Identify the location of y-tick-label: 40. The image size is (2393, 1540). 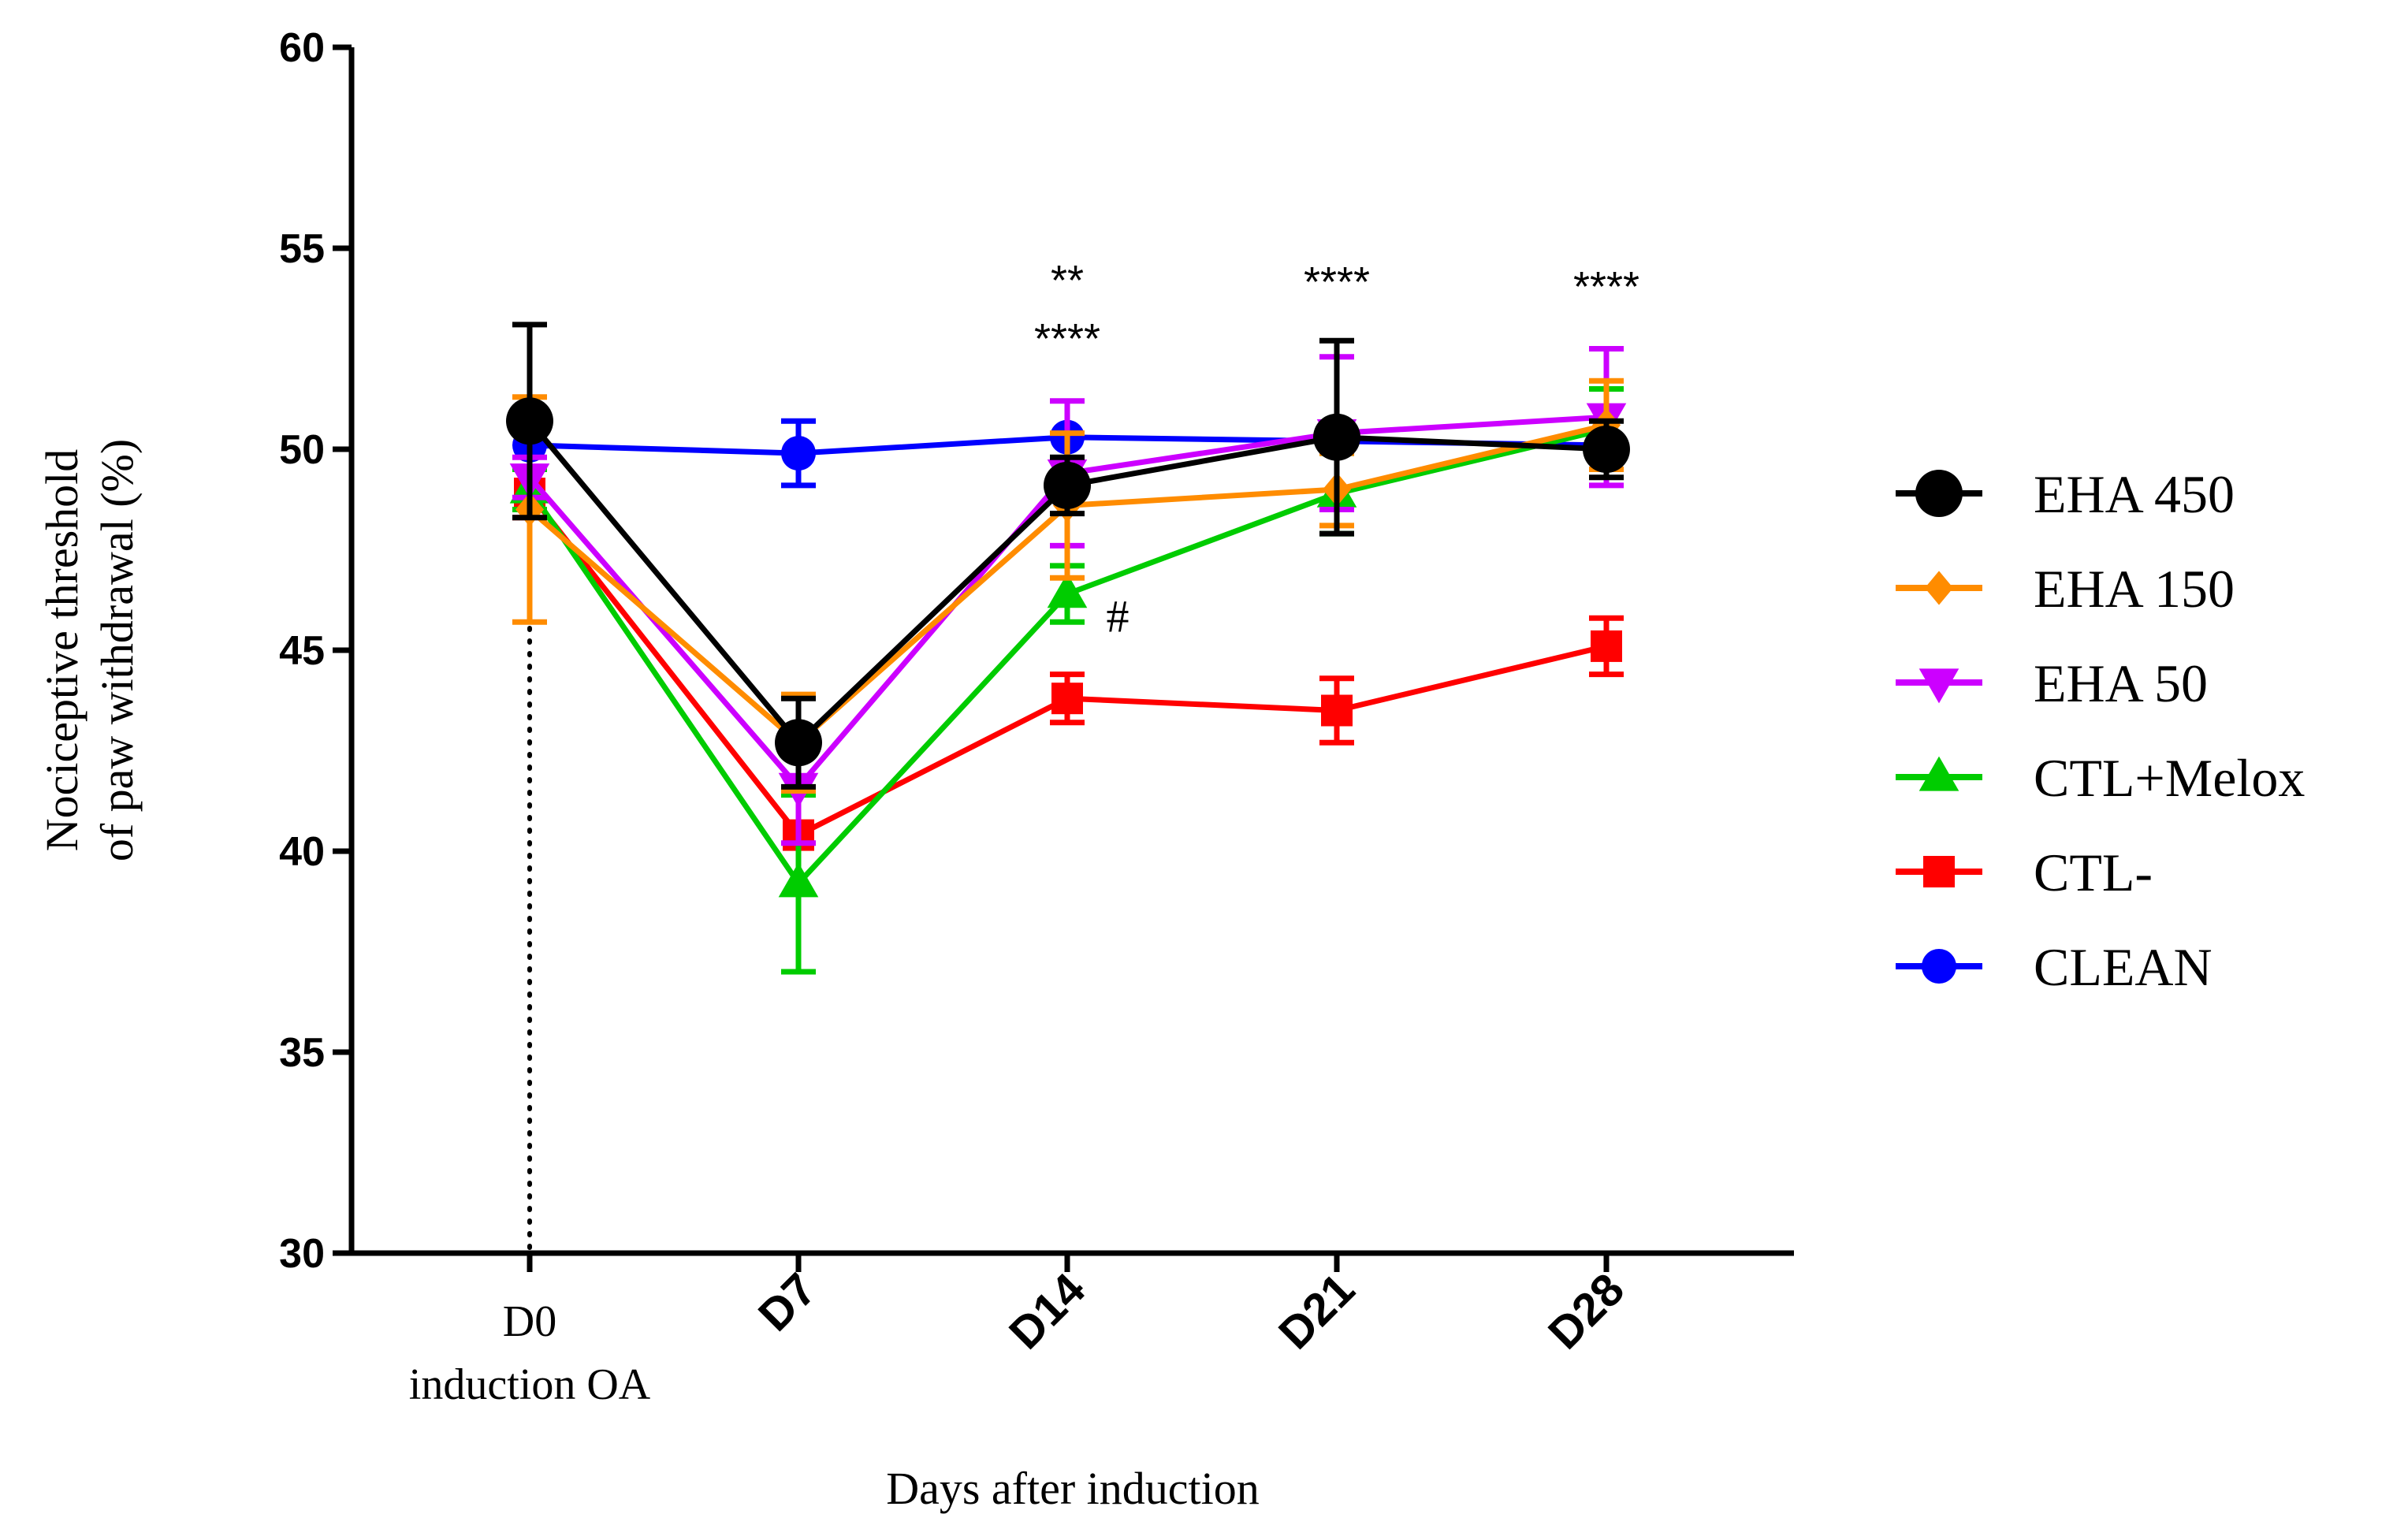
(302, 852).